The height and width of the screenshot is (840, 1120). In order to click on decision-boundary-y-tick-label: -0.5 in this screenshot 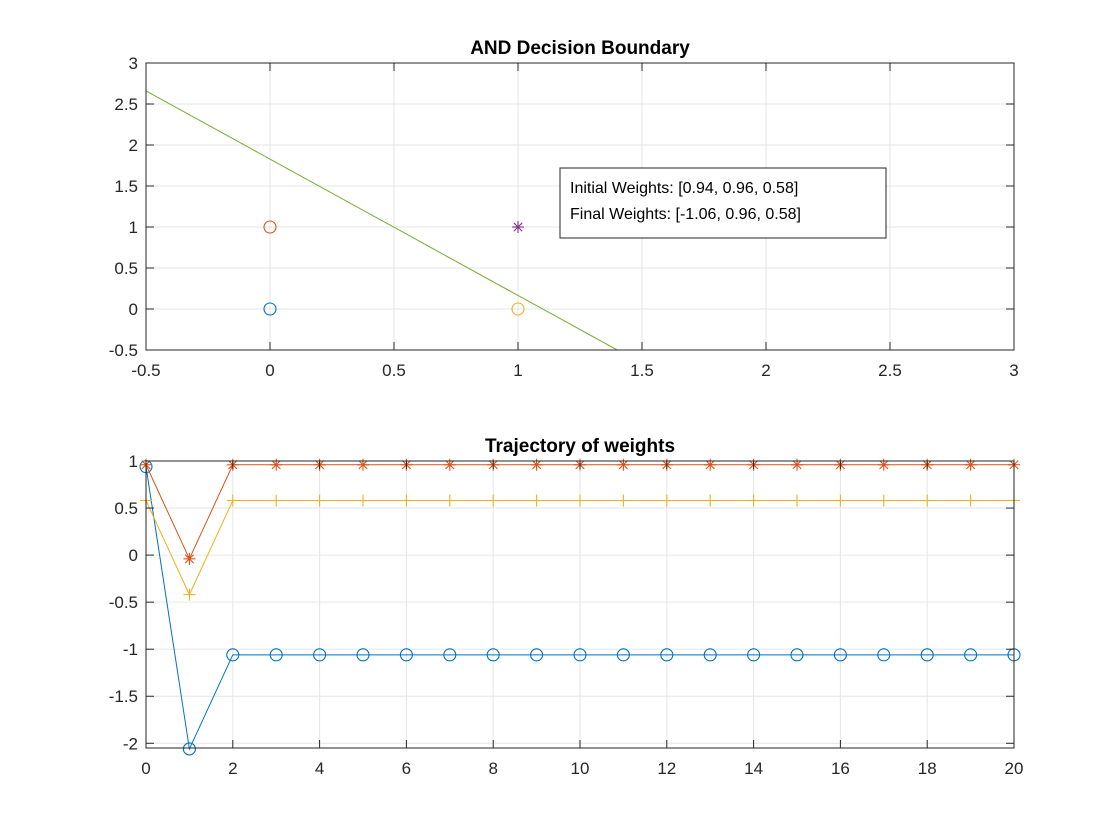, I will do `click(123, 350)`.